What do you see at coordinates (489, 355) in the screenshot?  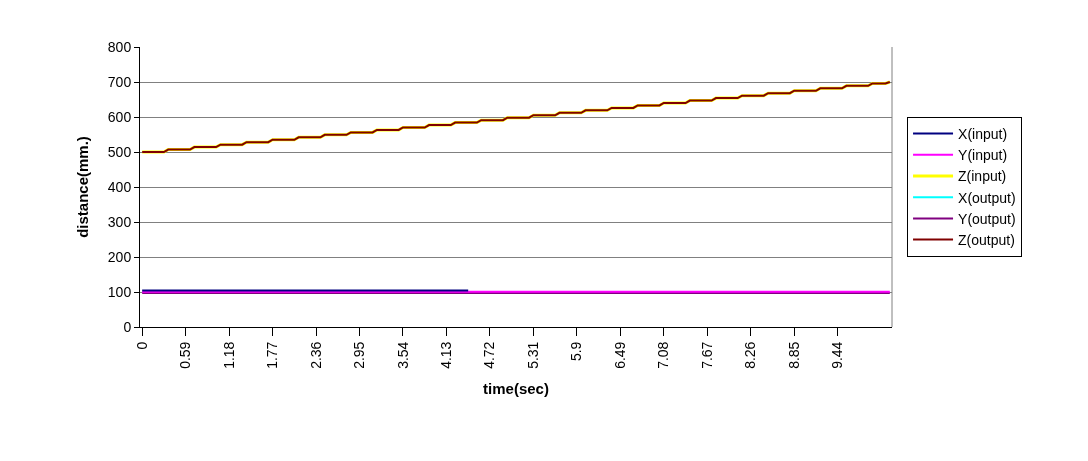 I see `x-tick-label: 4.72` at bounding box center [489, 355].